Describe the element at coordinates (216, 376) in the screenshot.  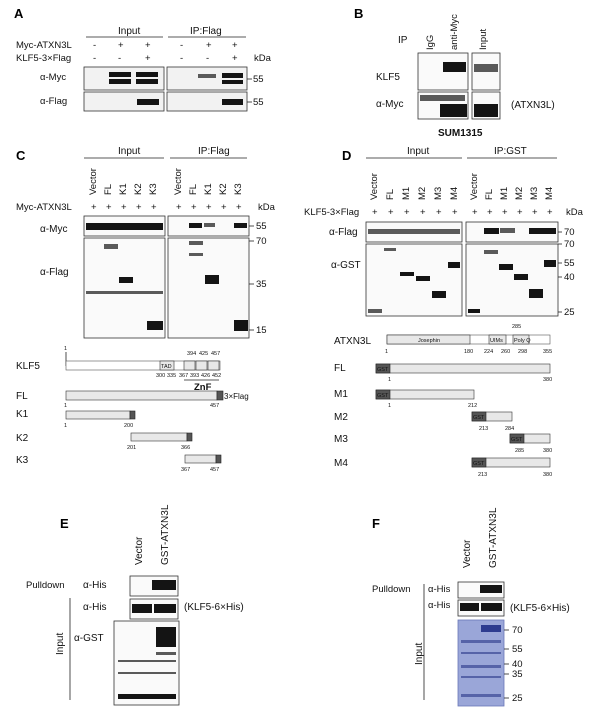
I see `klf5-bottom-6: 452` at that location.